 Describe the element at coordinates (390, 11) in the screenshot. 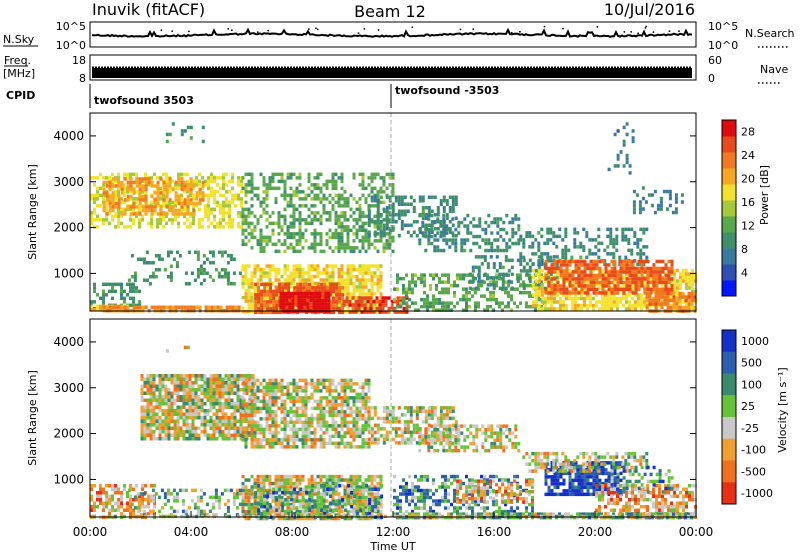

I see `beam-title: Beam 12` at that location.